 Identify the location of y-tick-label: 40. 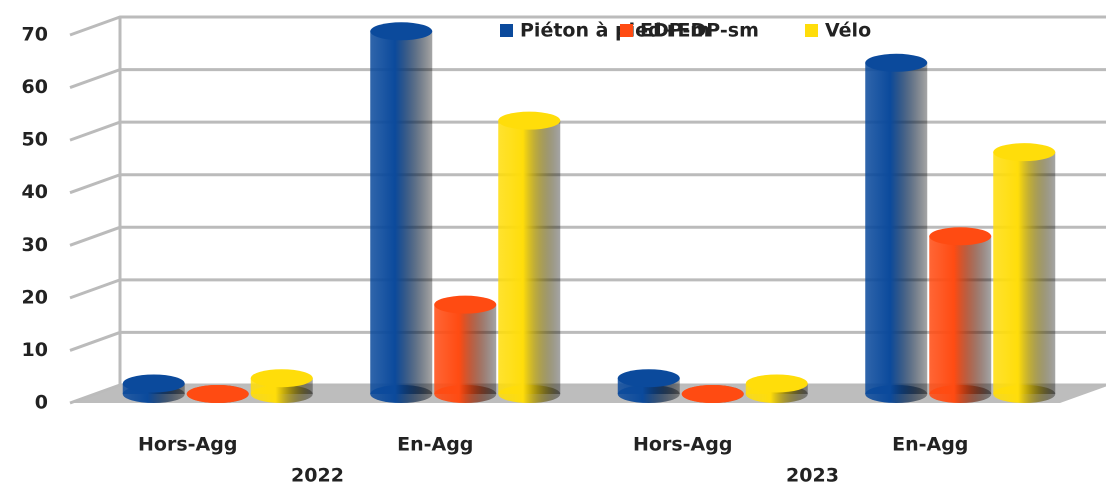
(35, 192).